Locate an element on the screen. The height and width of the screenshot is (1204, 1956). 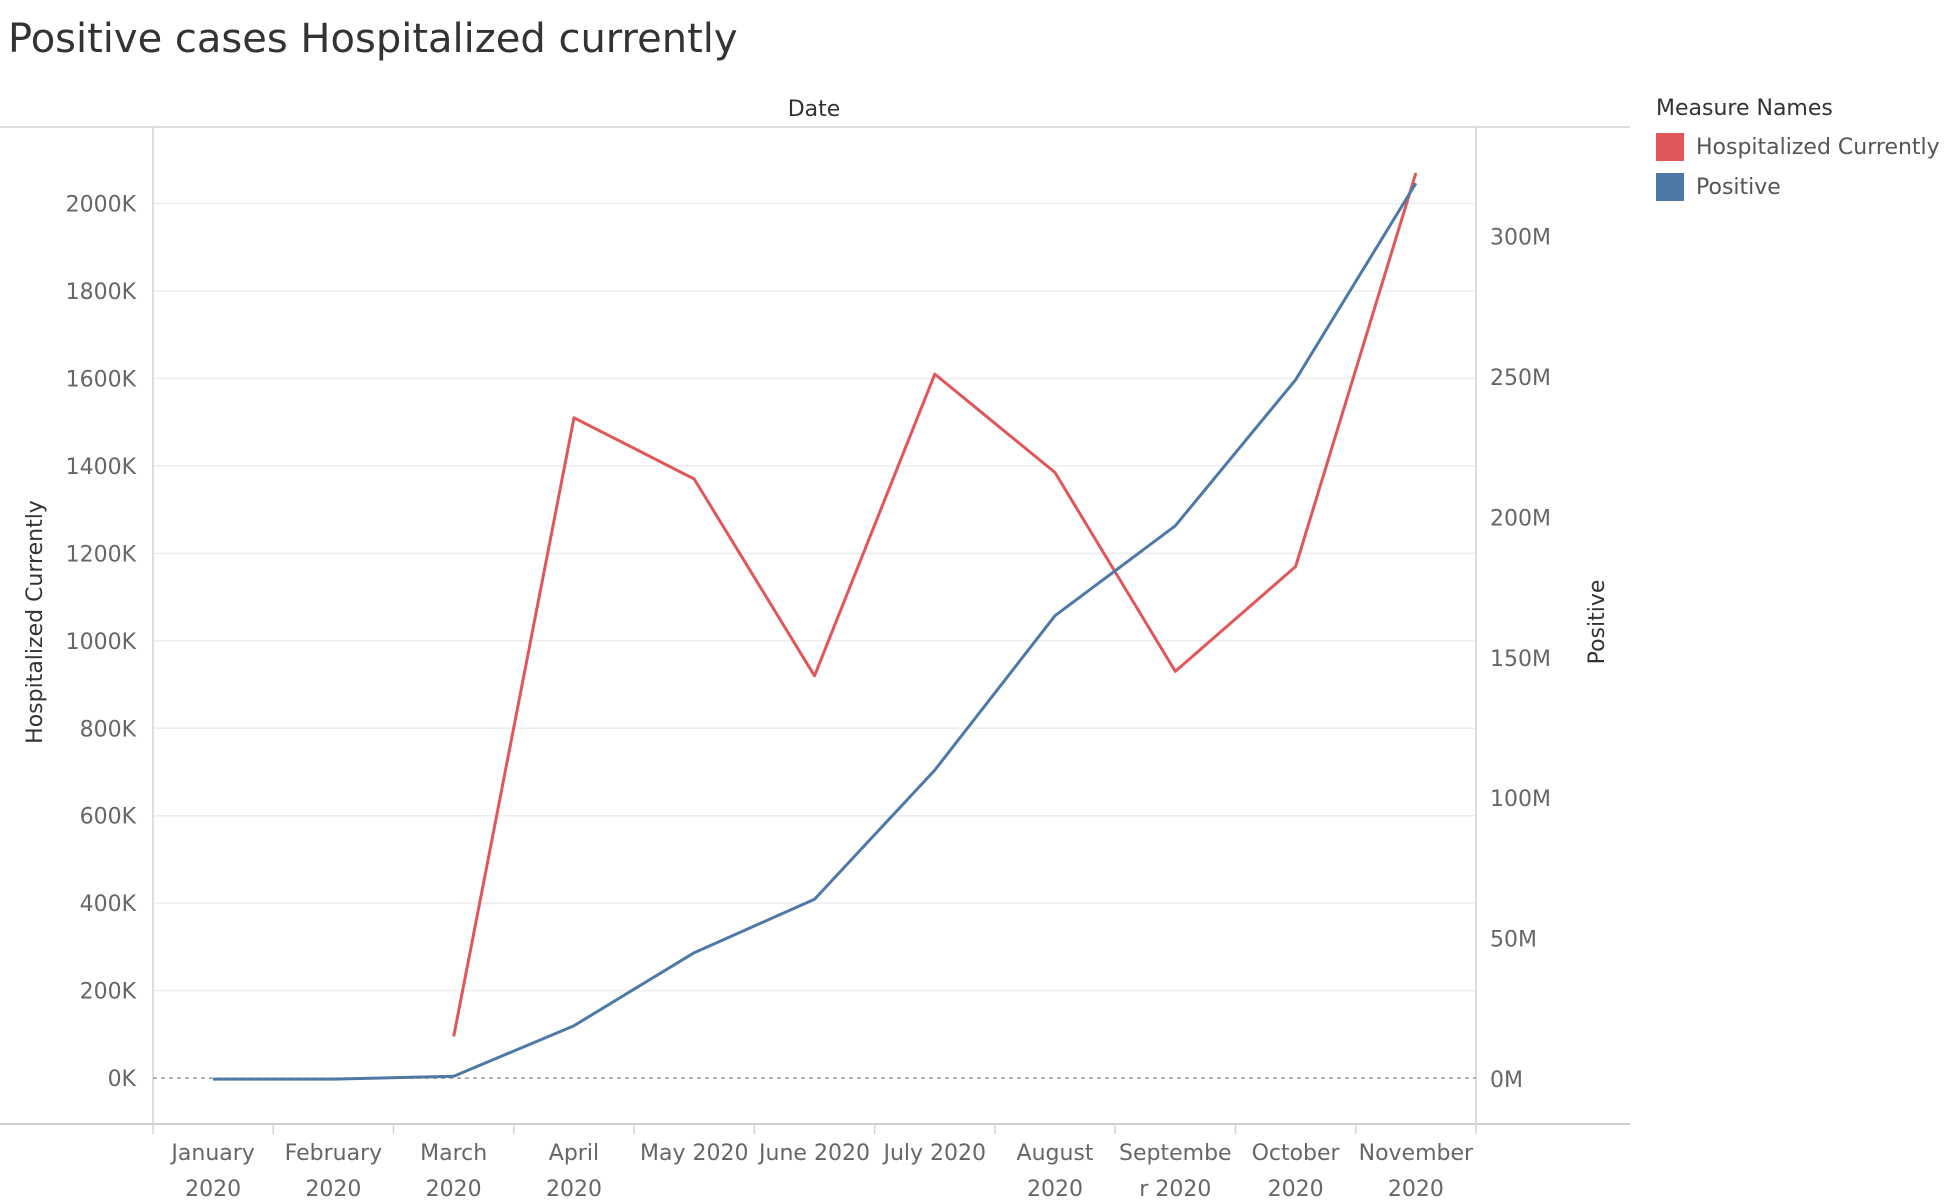
legend-item-hospitalized: Hospitalized Currently is located at coordinates (1798, 147).